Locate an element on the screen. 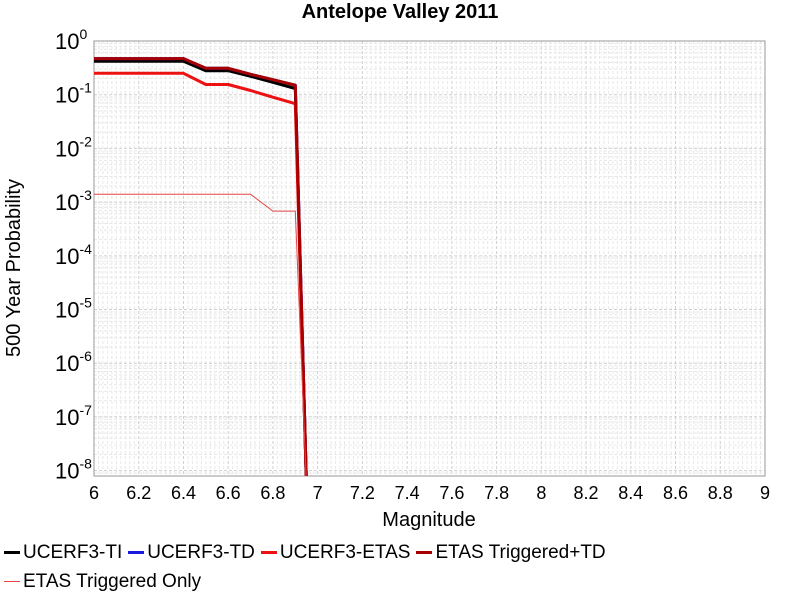 This screenshot has height=600, width=800. x-tick-label: 7.2 is located at coordinates (362, 493).